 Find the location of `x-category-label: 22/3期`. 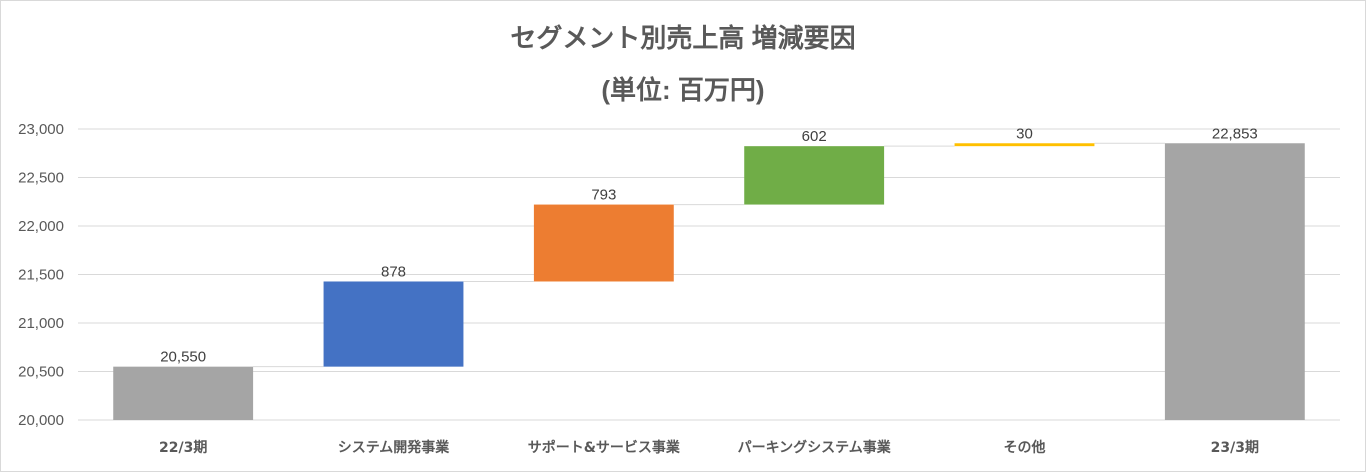

x-category-label: 22/3期 is located at coordinates (183, 448).